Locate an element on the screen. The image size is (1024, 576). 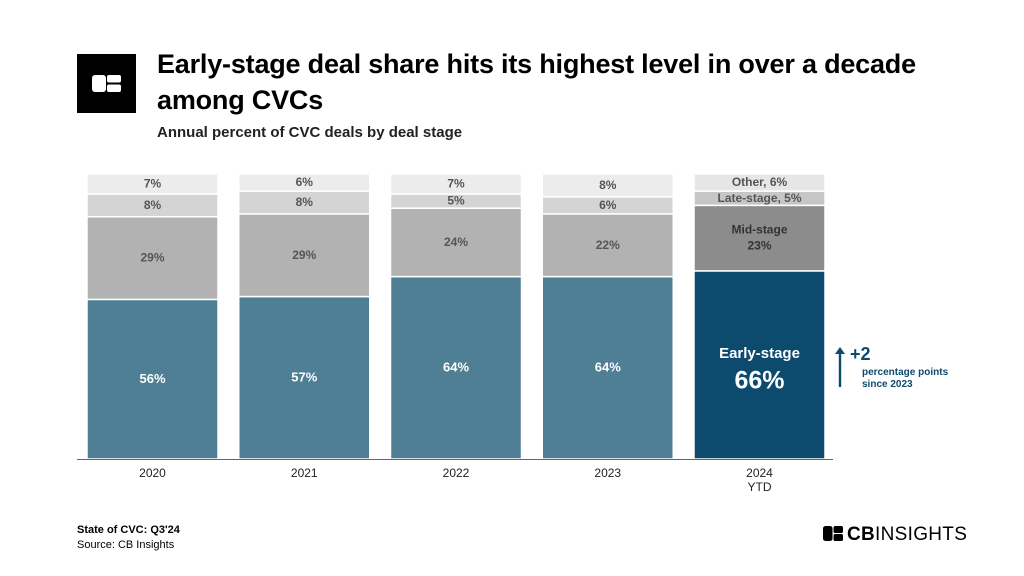
data-label-early-stage: 56% is located at coordinates (152, 378).